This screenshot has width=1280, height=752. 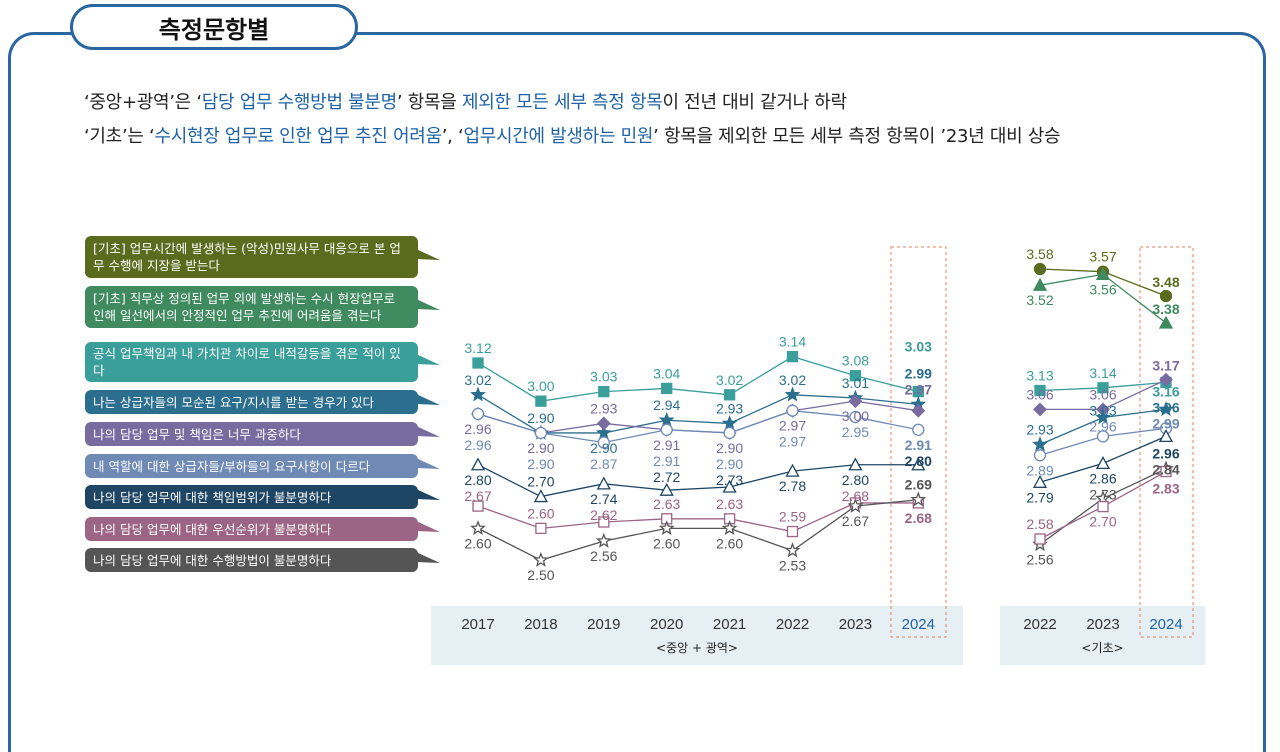 I want to click on legend-item: 공식 업무책임과 내 가치관 차이로 내적갈등을 겪은 적이 있다, so click(x=262, y=362).